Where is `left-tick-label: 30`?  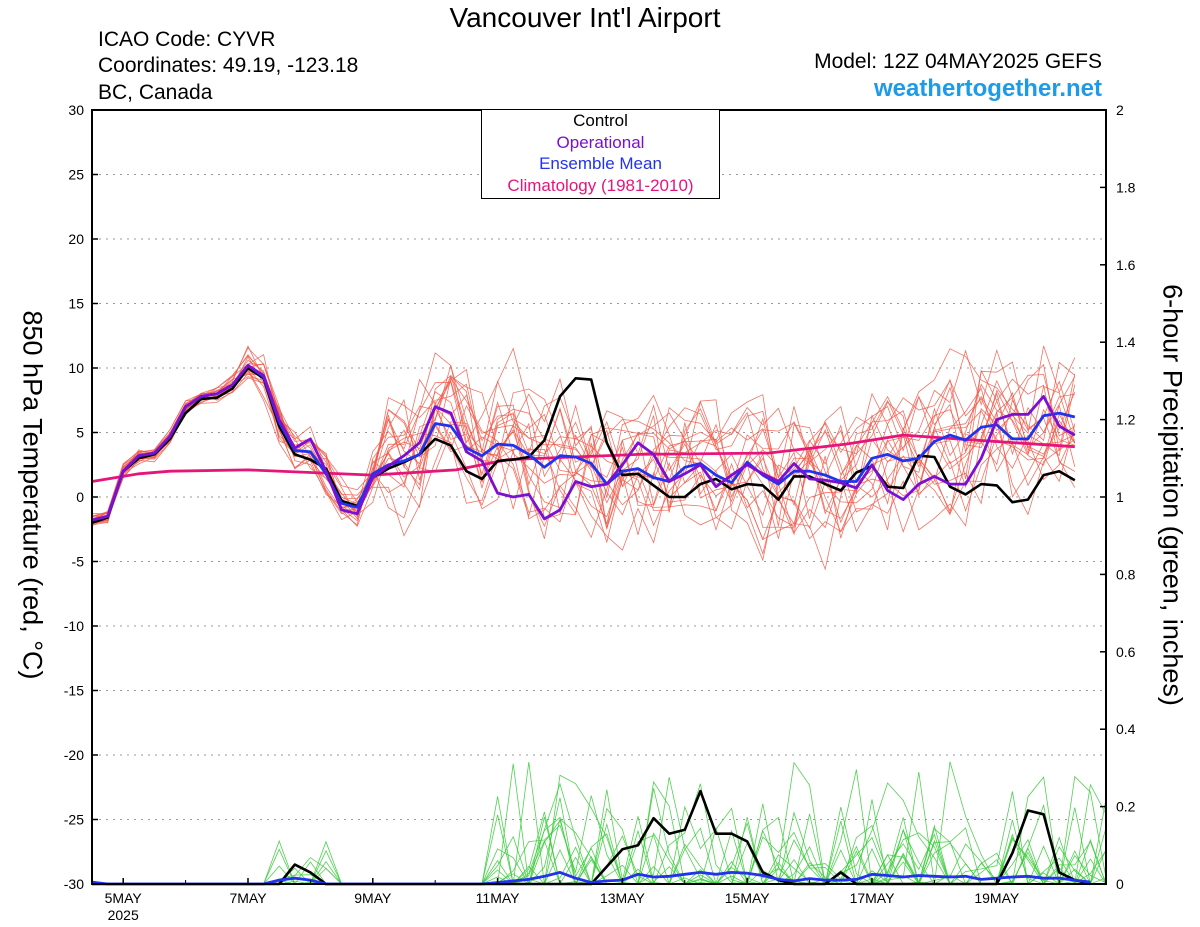 left-tick-label: 30 is located at coordinates (76, 110).